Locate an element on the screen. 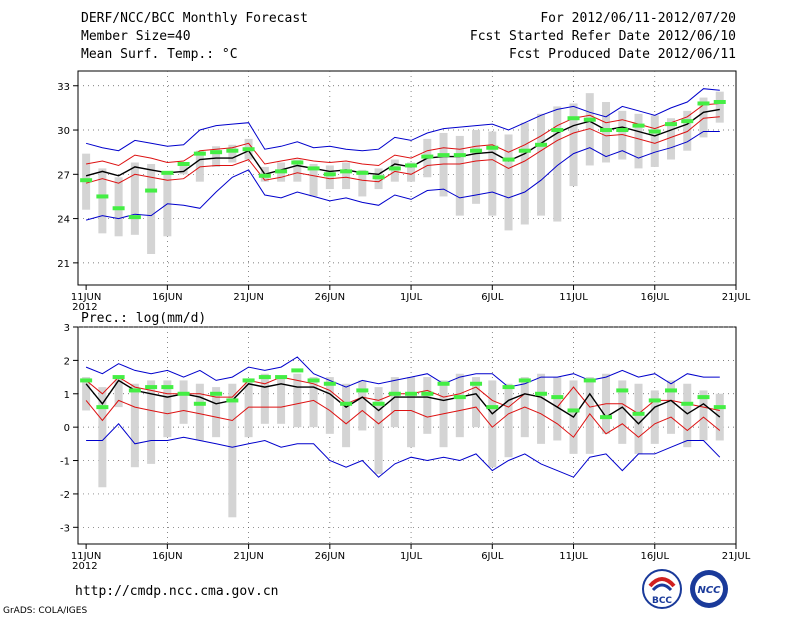 The width and height of the screenshot is (800, 618). p1-line-mean is located at coordinates (402, 142).